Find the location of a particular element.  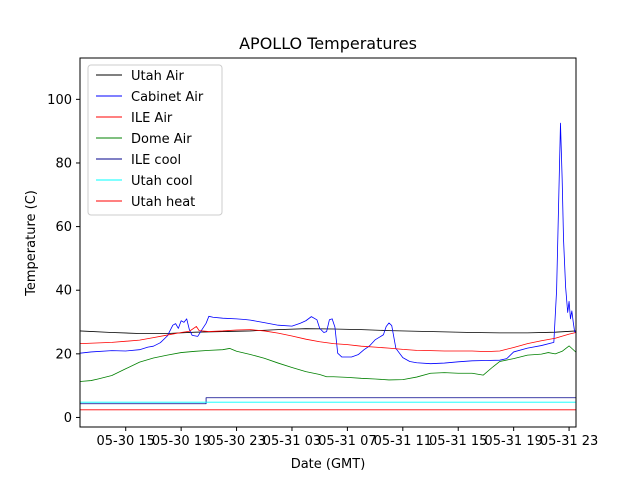

x-tick-label: 05-31 19 is located at coordinates (513, 441).